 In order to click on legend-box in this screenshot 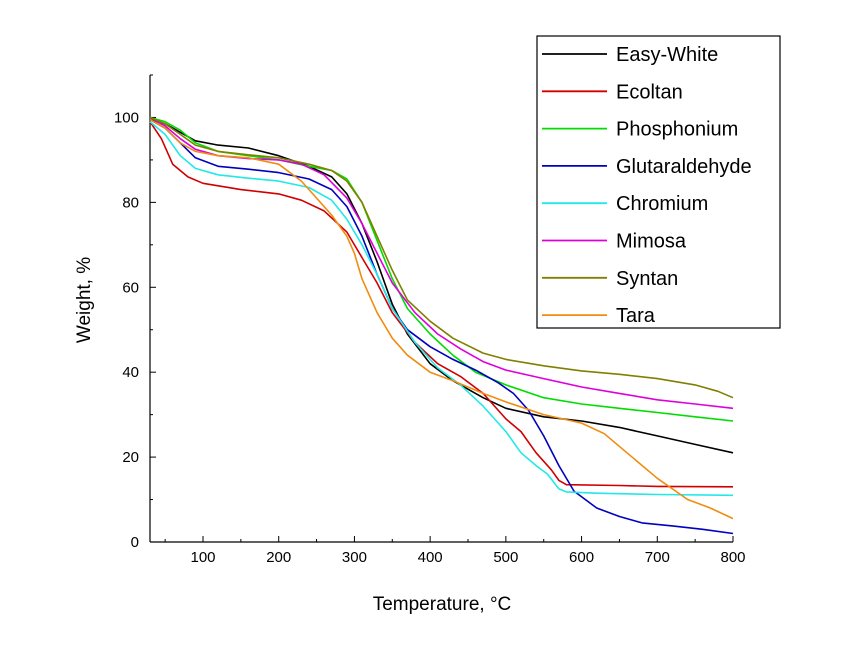, I will do `click(658, 182)`.